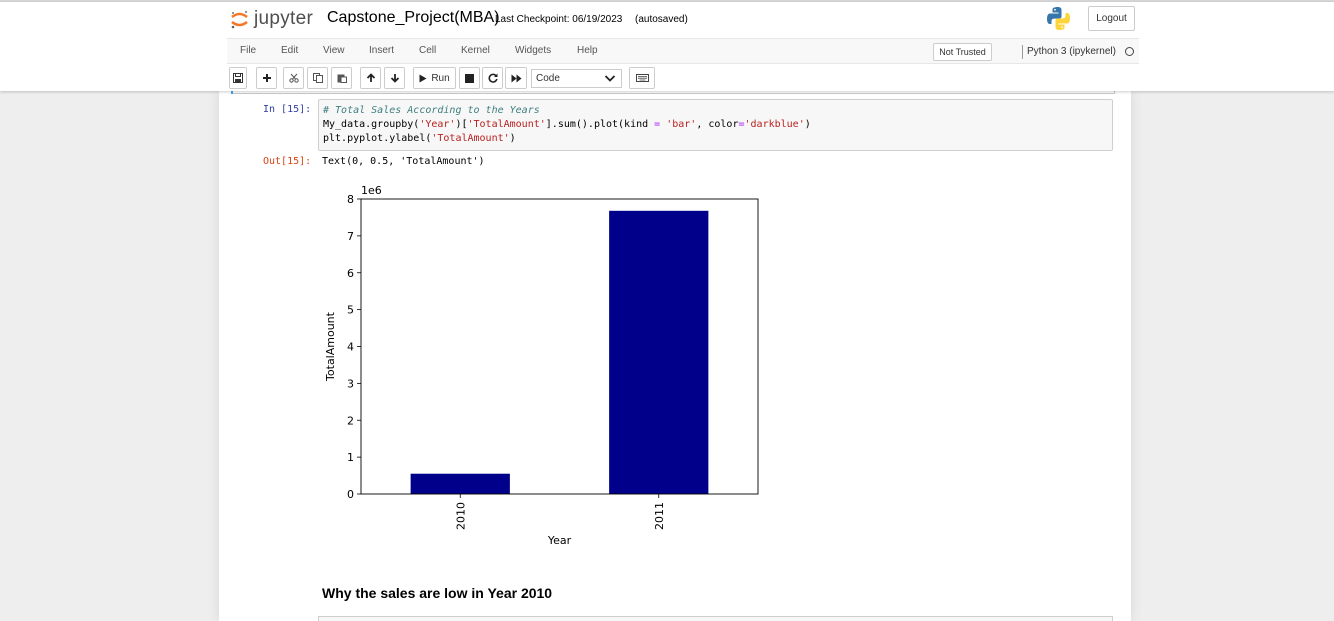  Describe the element at coordinates (287, 109) in the screenshot. I see `input-prompt: In [15]:` at that location.